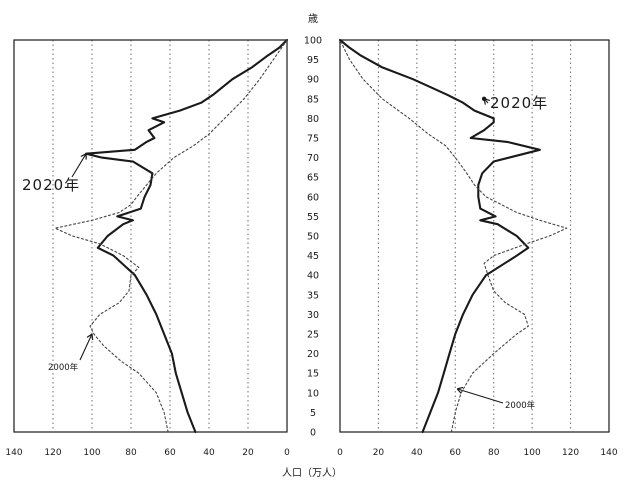  Describe the element at coordinates (313, 276) in the screenshot. I see `y-tick-label: 40` at that location.